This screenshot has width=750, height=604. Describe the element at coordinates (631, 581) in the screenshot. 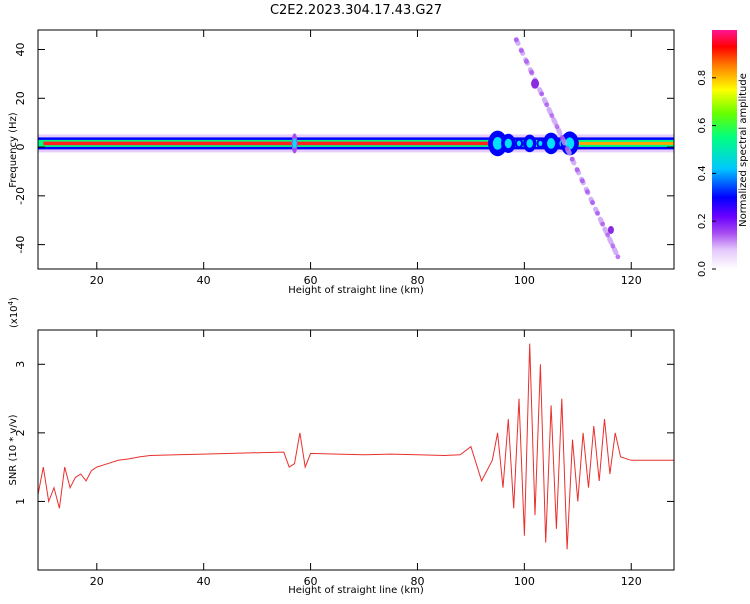

I see `snr-xtick-label: 120` at that location.